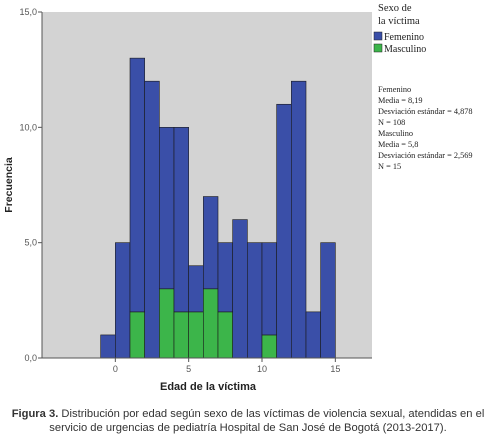 The image size is (492, 446). What do you see at coordinates (404, 37) in the screenshot?
I see `legend-label-femenino: Femenino` at bounding box center [404, 37].